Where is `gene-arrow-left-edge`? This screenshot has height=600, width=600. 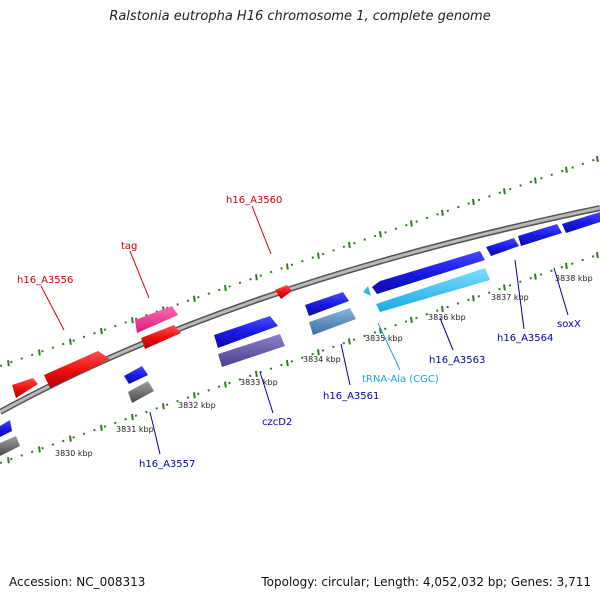
gene-arrow-left-edge is located at coordinates (6, 428).